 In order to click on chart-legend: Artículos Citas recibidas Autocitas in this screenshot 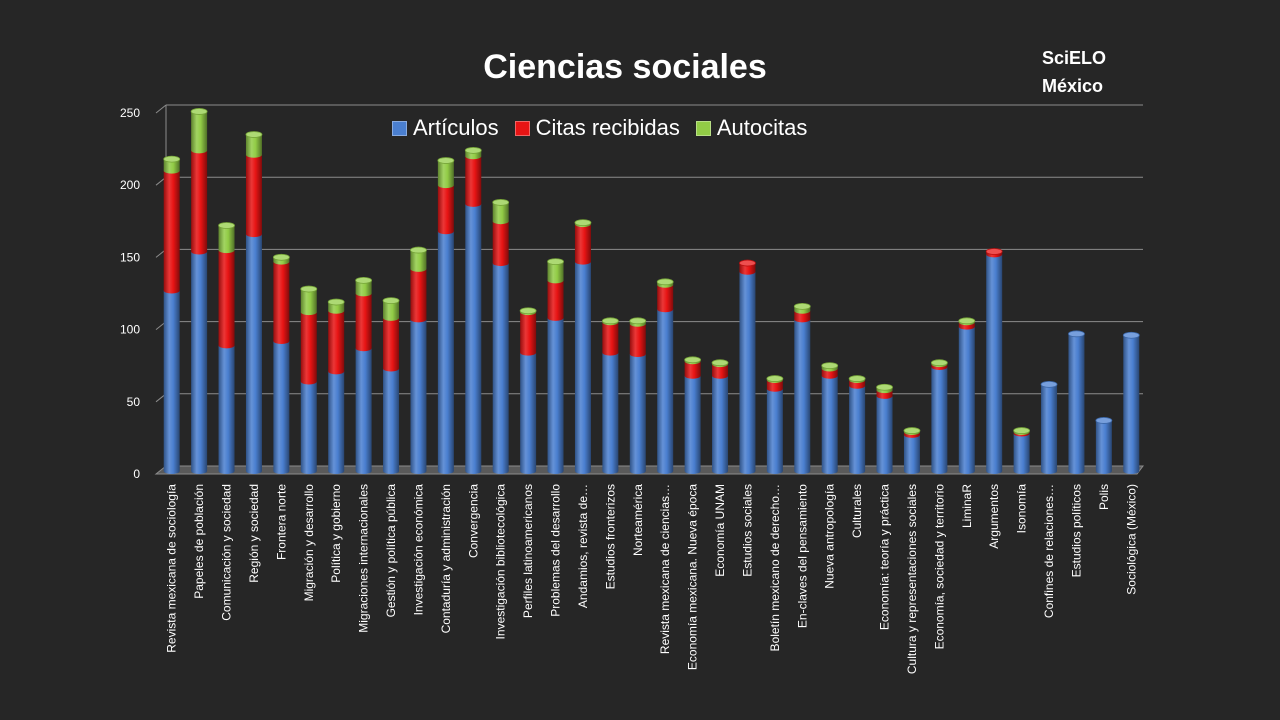, I will do `click(607, 128)`.